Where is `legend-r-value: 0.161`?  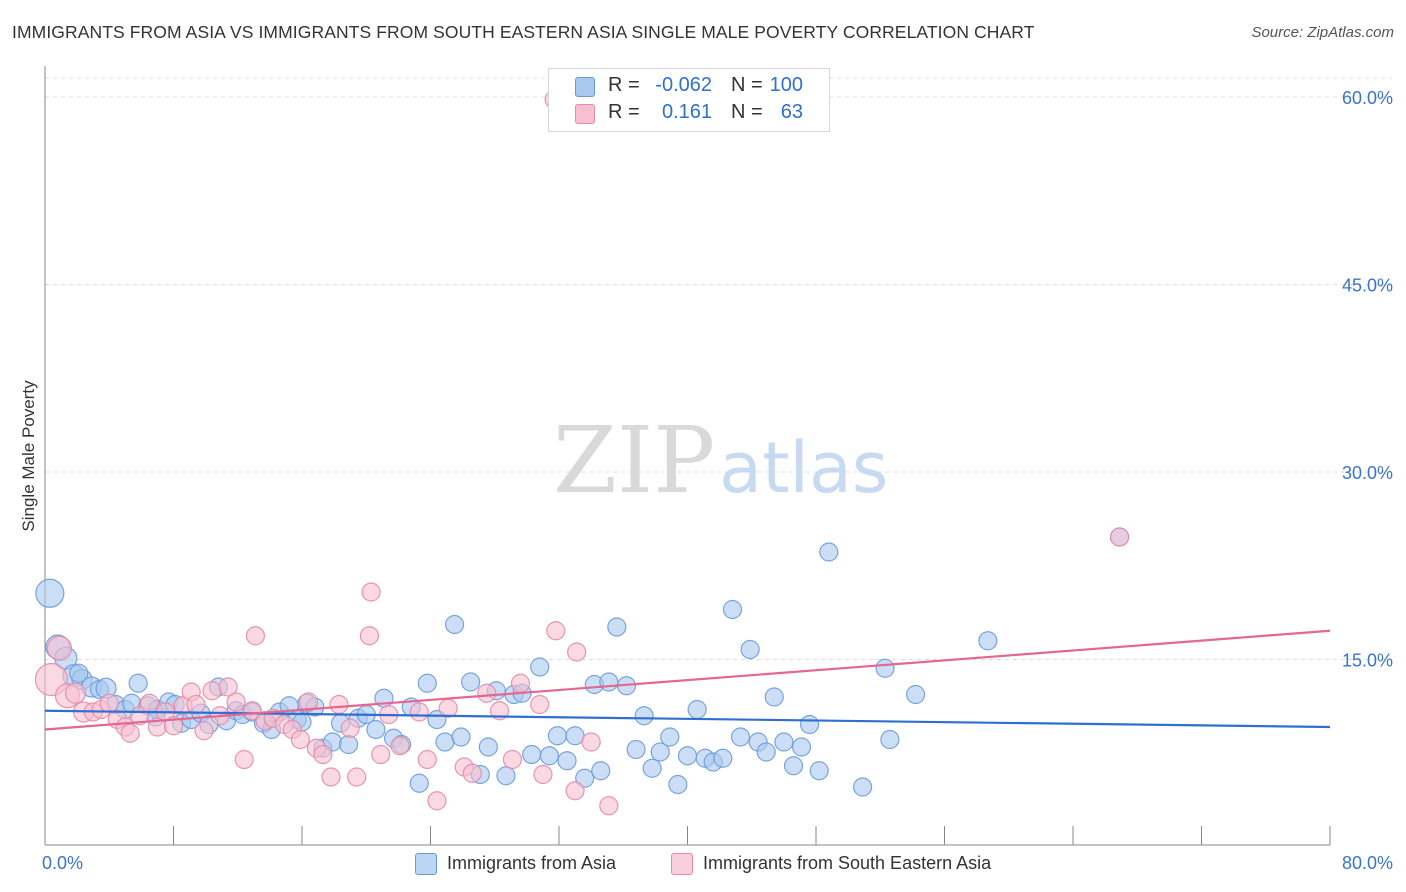
legend-r-value: 0.161 is located at coordinates (686, 112).